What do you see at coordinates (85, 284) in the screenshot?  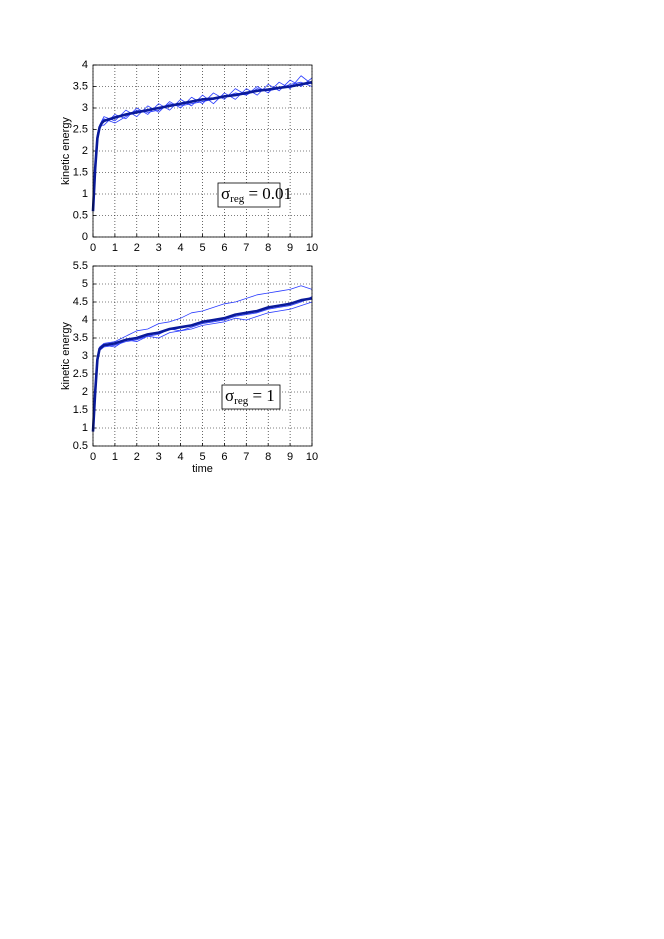 I see `y-tick-label: 5` at bounding box center [85, 284].